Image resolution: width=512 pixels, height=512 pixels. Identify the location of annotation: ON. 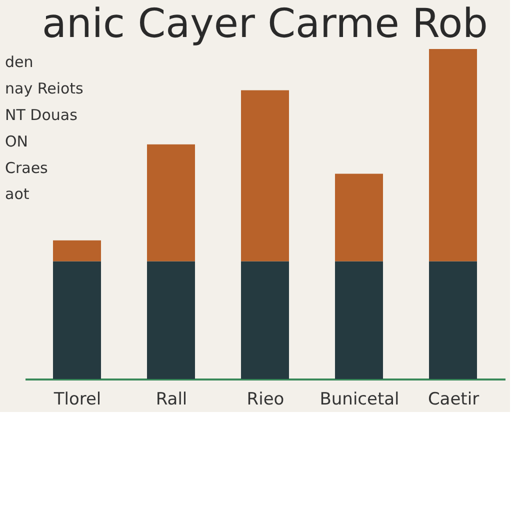
(16, 141).